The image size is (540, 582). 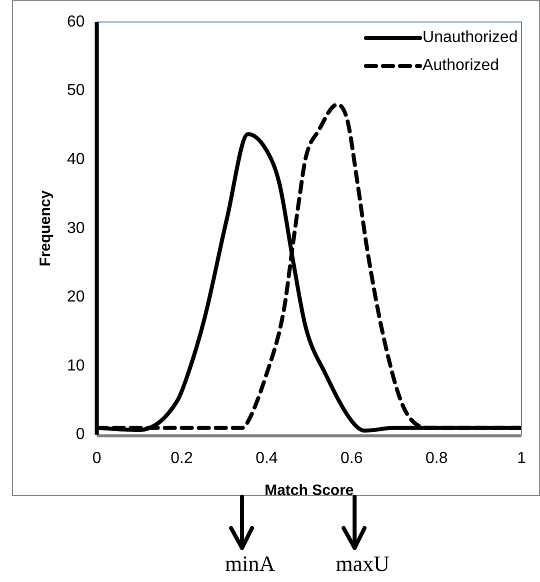 What do you see at coordinates (97, 458) in the screenshot?
I see `x-tick-label: 0` at bounding box center [97, 458].